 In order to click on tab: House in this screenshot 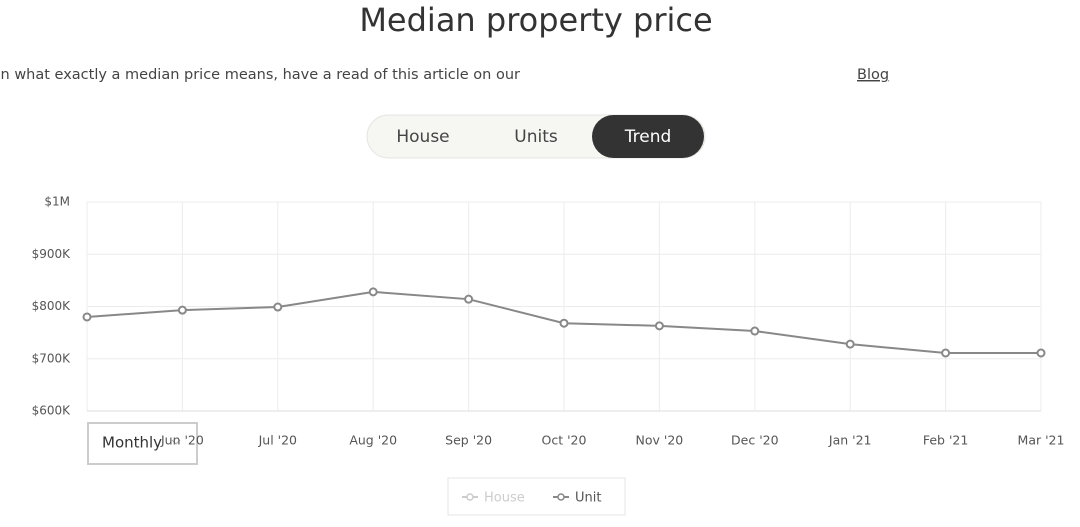, I will do `click(422, 137)`.